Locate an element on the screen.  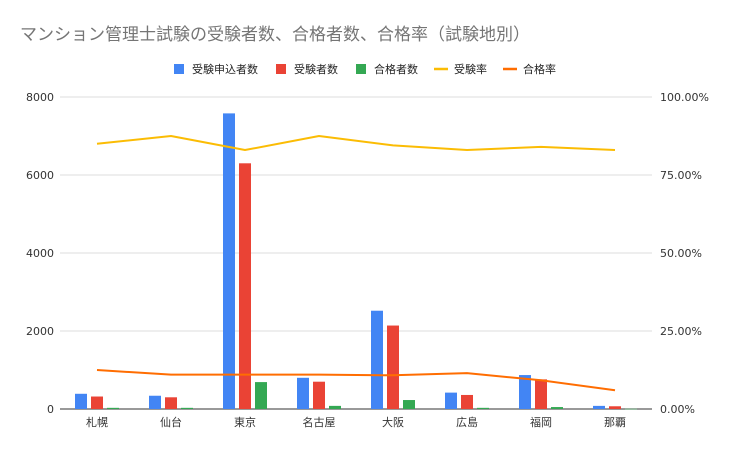
line-合格率 is located at coordinates (356, 380).